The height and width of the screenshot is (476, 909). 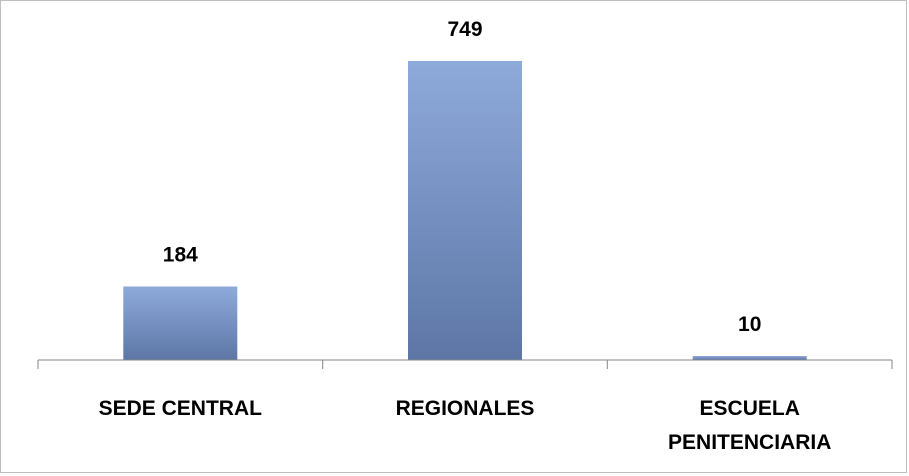 What do you see at coordinates (749, 442) in the screenshot?
I see `category-label: PENITENCIARIA` at bounding box center [749, 442].